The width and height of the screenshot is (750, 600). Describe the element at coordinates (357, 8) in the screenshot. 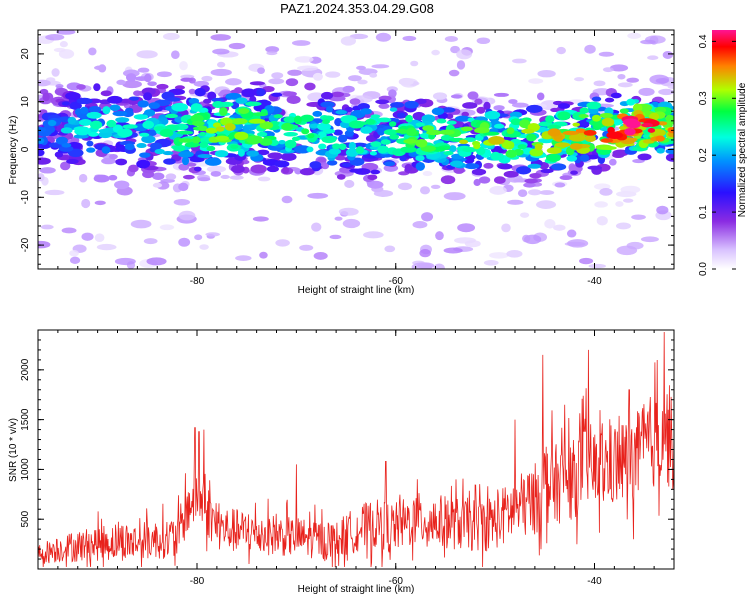

I see `figure-title: PAZ1.2024.353.04.29.G08` at that location.